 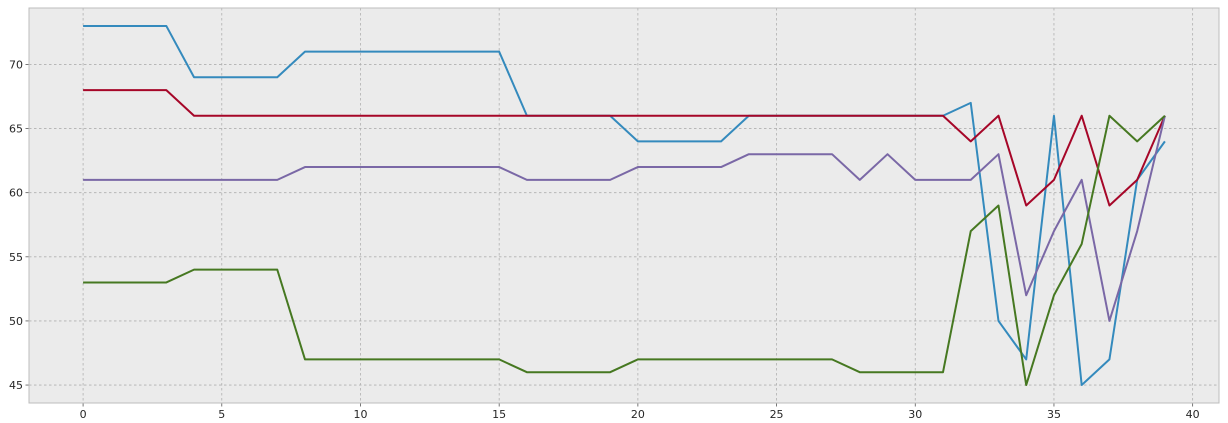 I want to click on y-tick-label: 50, so click(x=16, y=321).